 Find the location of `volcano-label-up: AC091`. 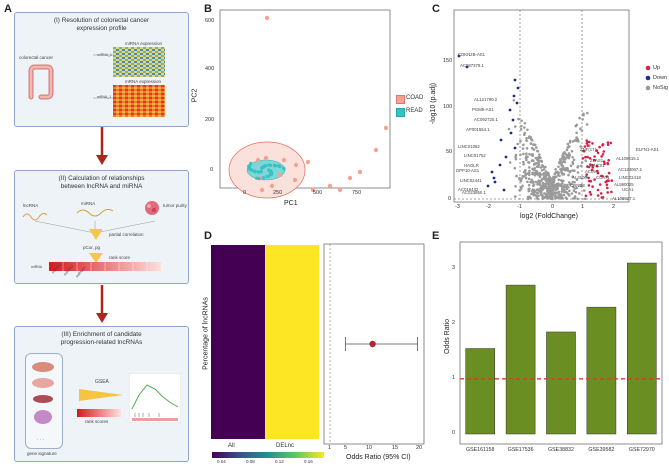

volcano-label-up: AC091 is located at coordinates (592, 171).